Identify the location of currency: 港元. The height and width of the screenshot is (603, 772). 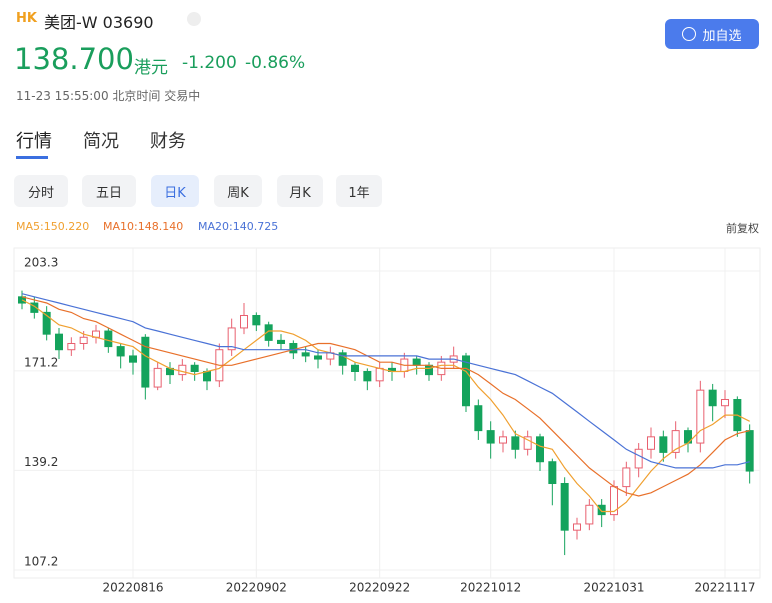
(151, 68).